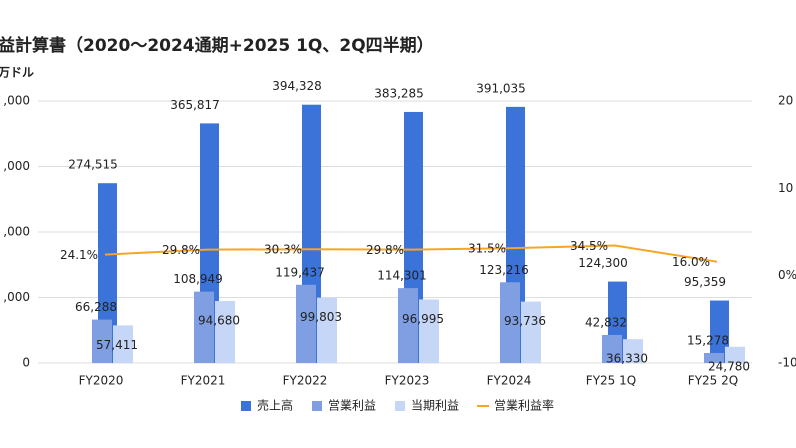 The width and height of the screenshot is (796, 448). What do you see at coordinates (101, 381) in the screenshot?
I see `x-tick-label: FY2020` at bounding box center [101, 381].